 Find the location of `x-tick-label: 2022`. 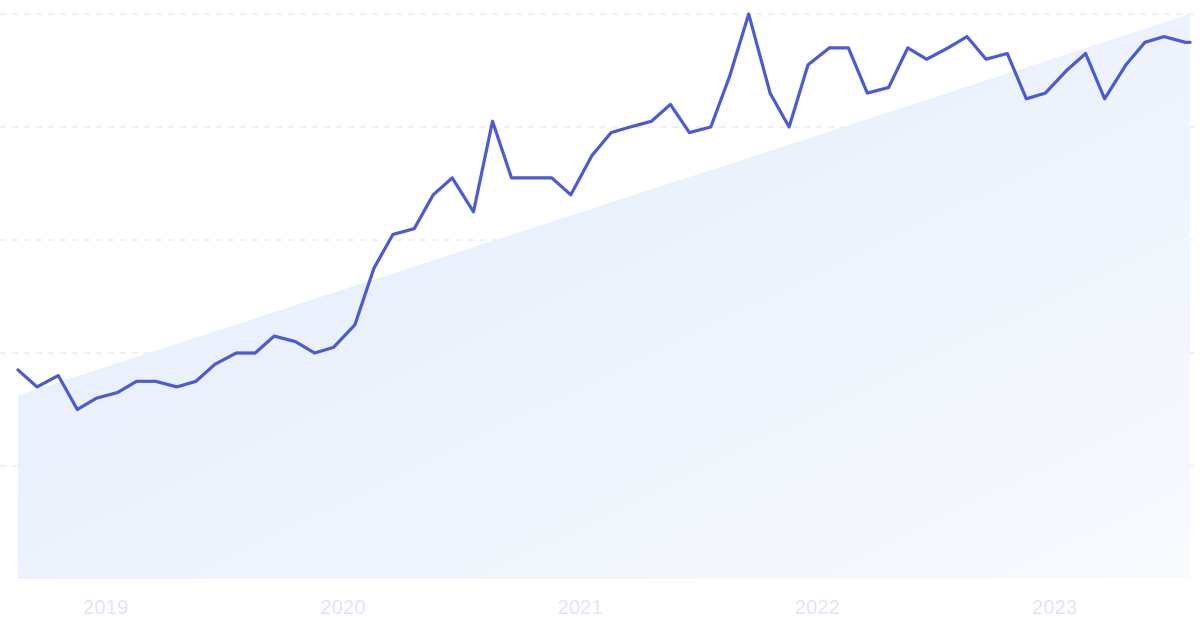

x-tick-label: 2022 is located at coordinates (817, 608).